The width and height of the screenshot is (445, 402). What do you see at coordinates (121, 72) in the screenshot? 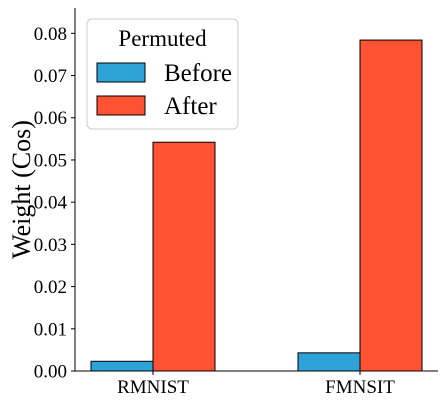
I see `legend-swatch-before` at bounding box center [121, 72].